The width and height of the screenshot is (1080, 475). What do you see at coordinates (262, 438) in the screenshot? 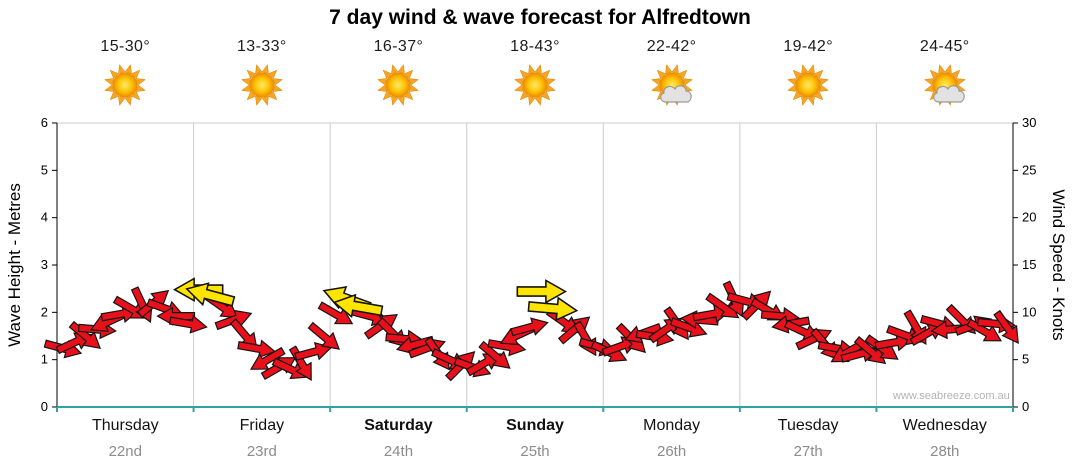
I see `day-column-bottom: Friday 23rd` at bounding box center [262, 438].